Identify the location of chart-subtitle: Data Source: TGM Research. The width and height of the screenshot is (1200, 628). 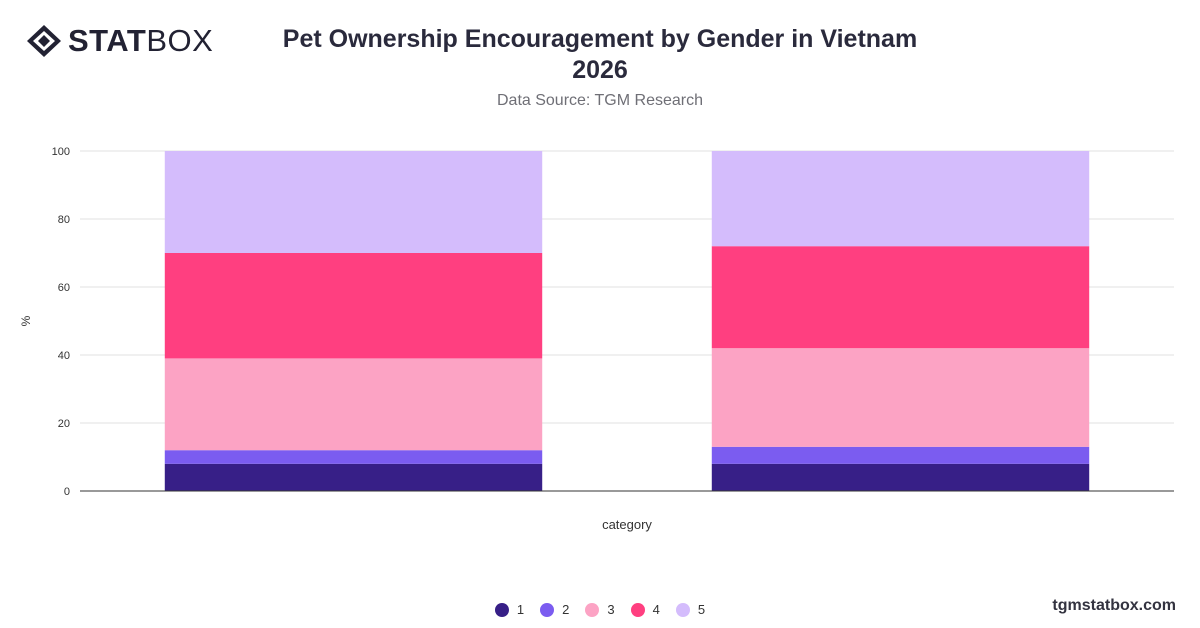
(599, 100).